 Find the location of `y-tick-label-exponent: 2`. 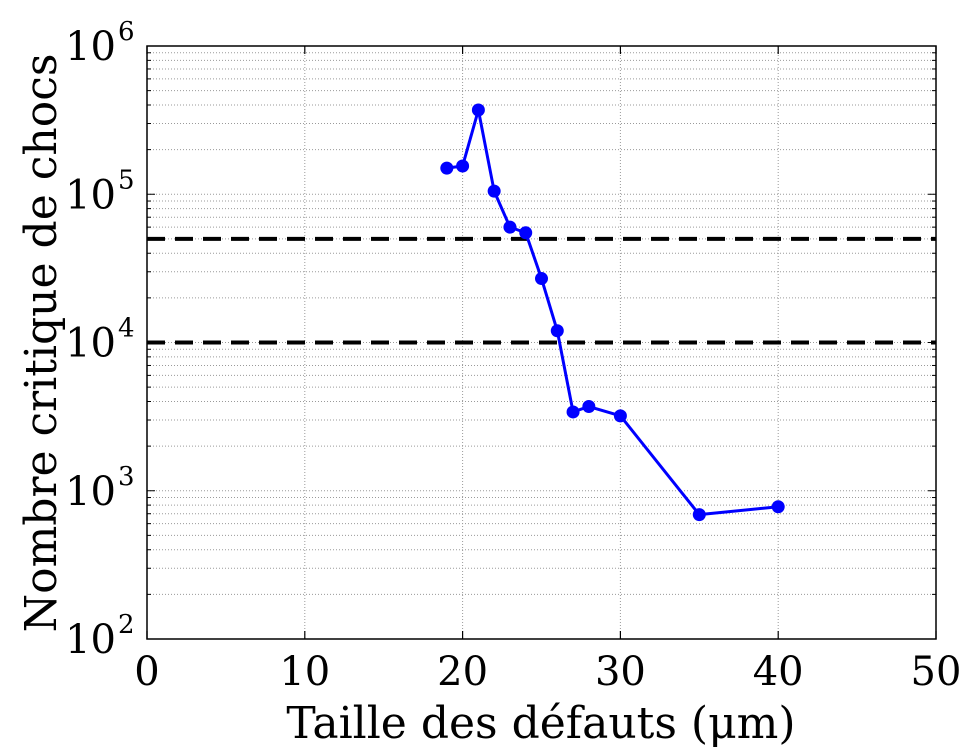

y-tick-label-exponent: 2 is located at coordinates (126, 625).